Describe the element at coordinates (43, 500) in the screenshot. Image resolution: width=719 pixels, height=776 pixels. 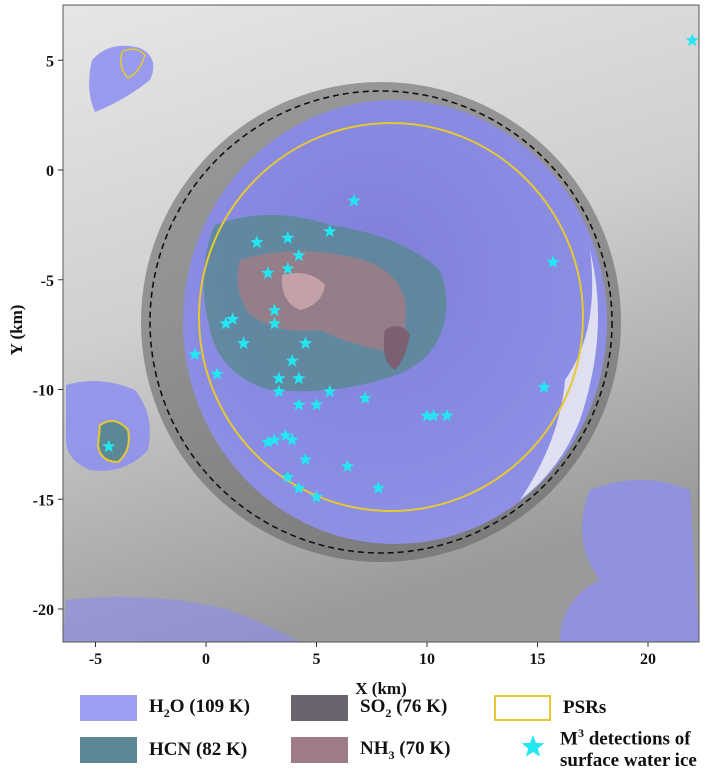
I see `y-tick-label: -15` at that location.